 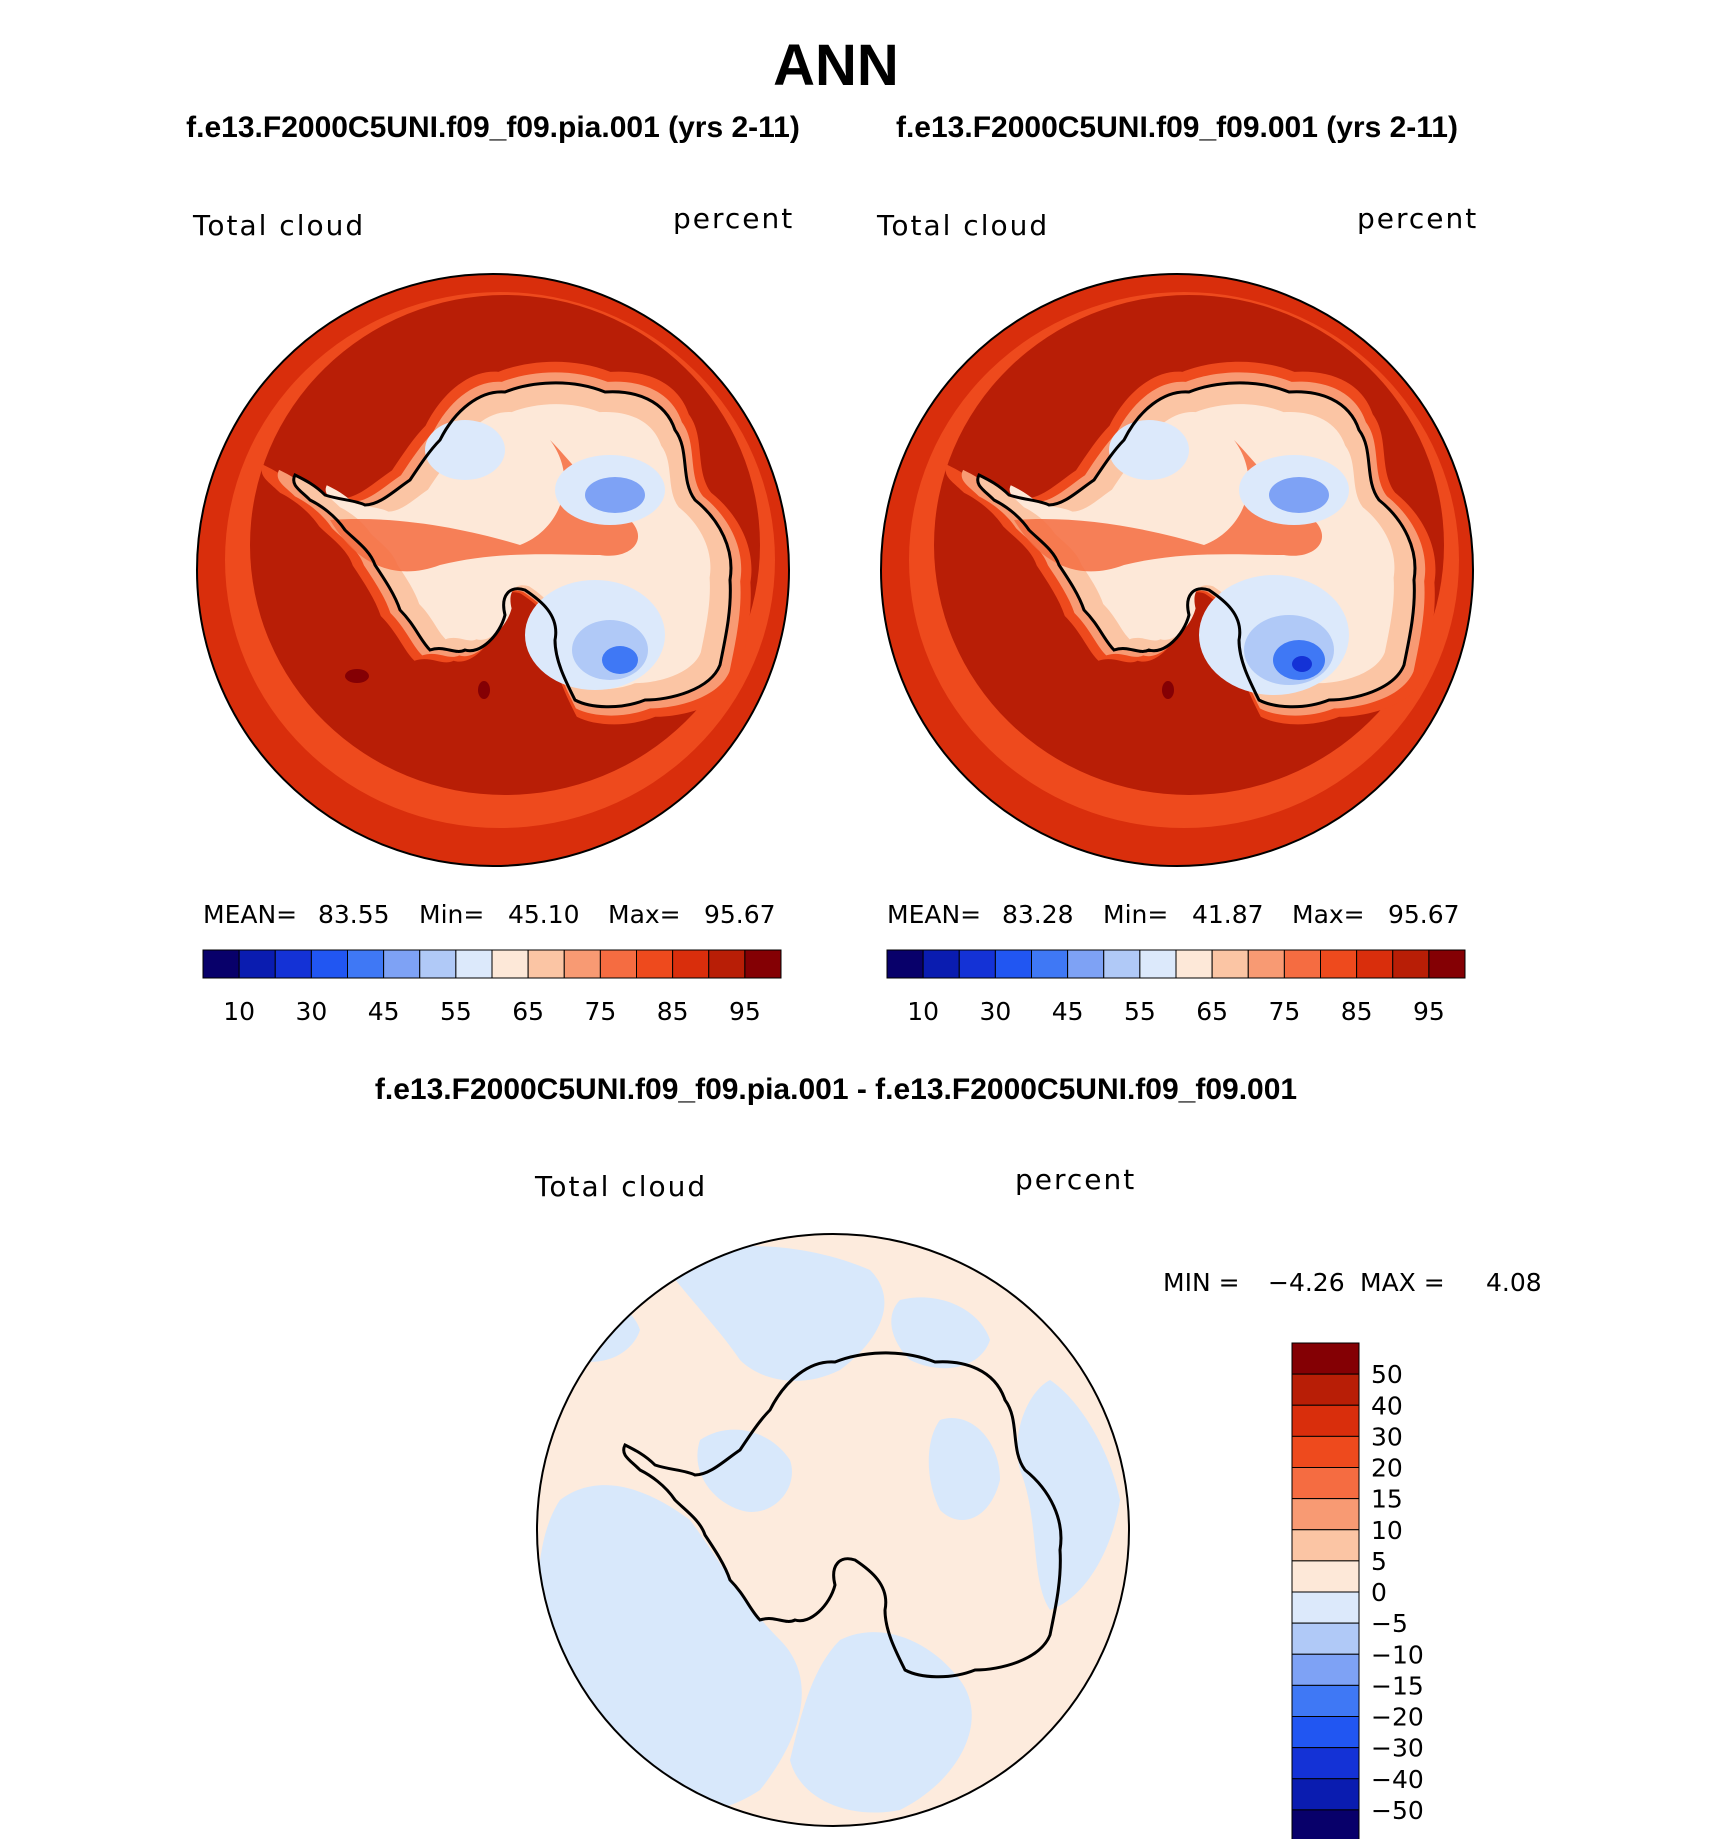 What do you see at coordinates (1397, 1717) in the screenshot?
I see `diff-colorbar-tick-label: −20` at bounding box center [1397, 1717].